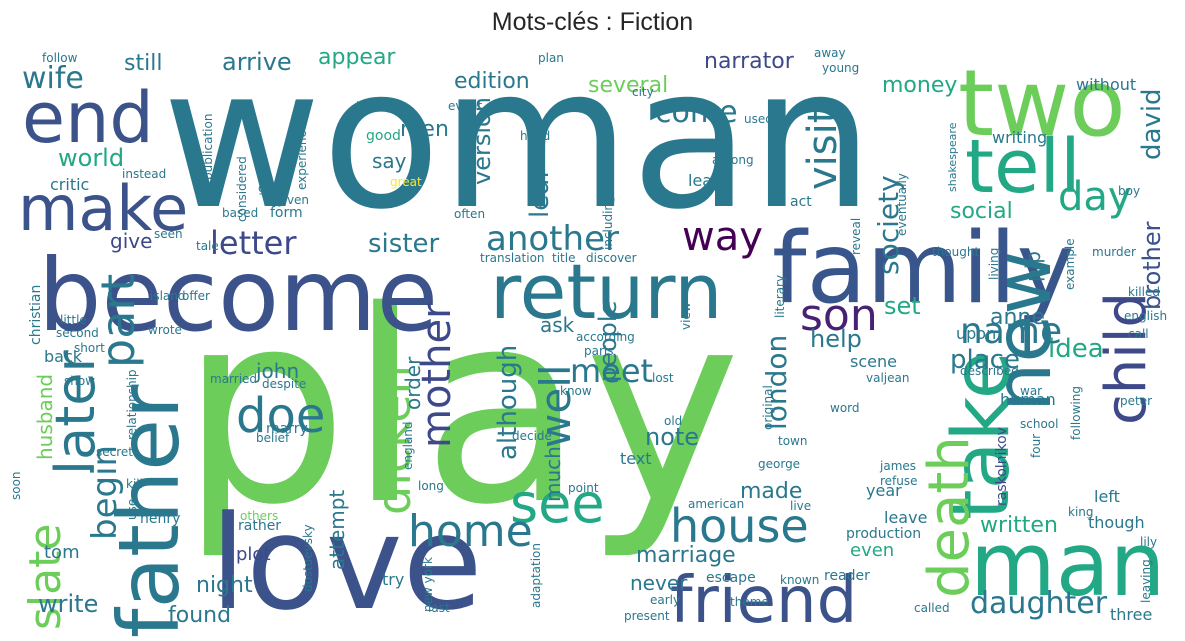 This screenshot has width=1185, height=641. I want to click on word-end: end, so click(88, 118).